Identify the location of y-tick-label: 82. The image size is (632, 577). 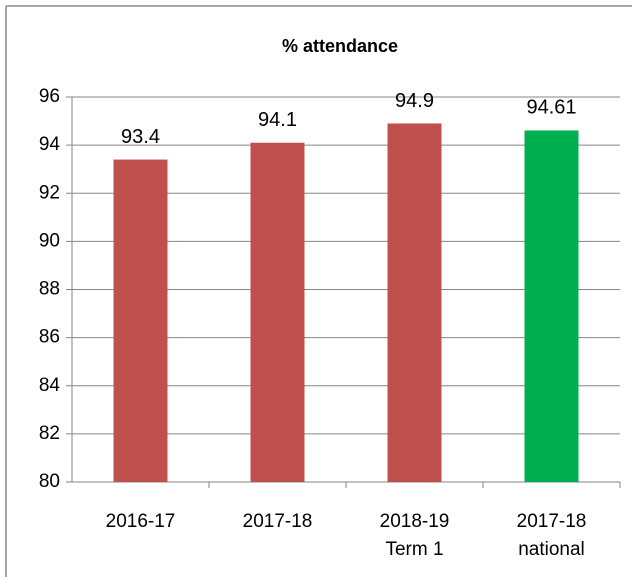
(49, 433).